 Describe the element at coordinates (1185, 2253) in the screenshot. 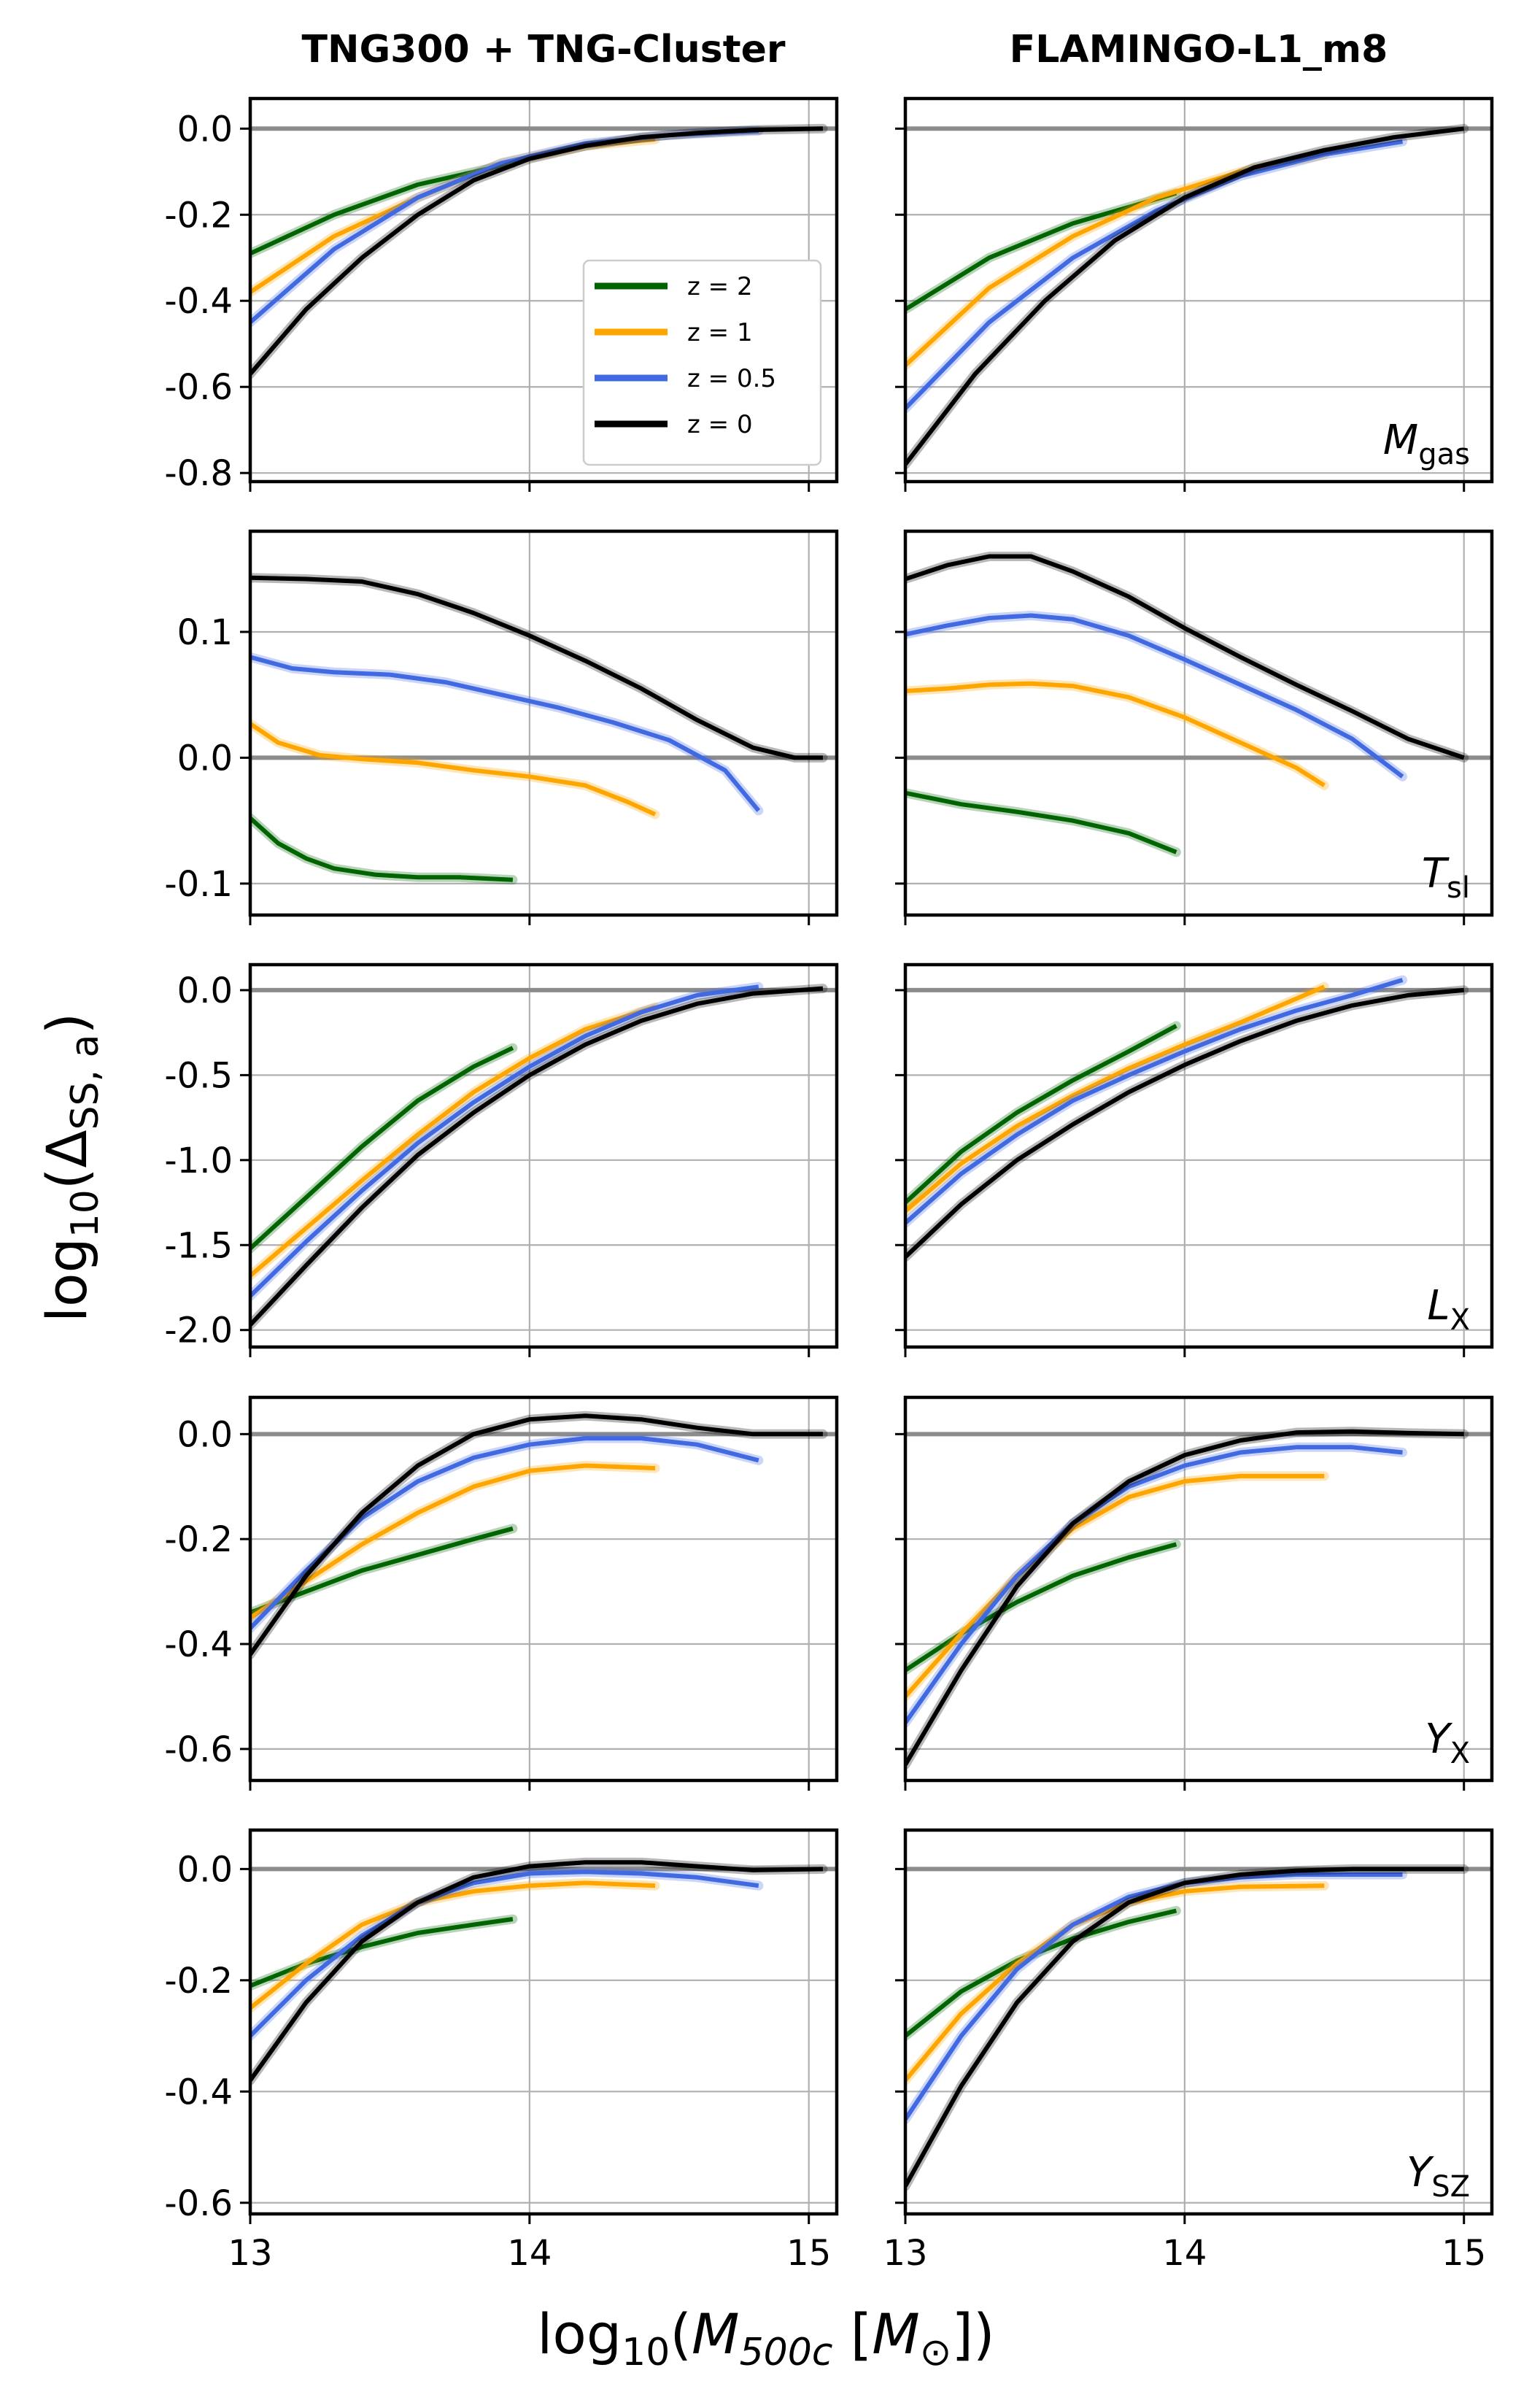

I see `x-tick-label: 14` at that location.